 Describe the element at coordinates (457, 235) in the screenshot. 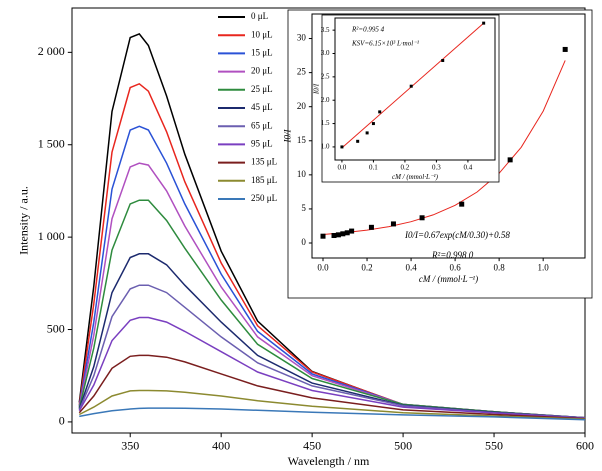

I see `annotation: I0/I=0.67exp(cM/0.30)+0.58` at that location.